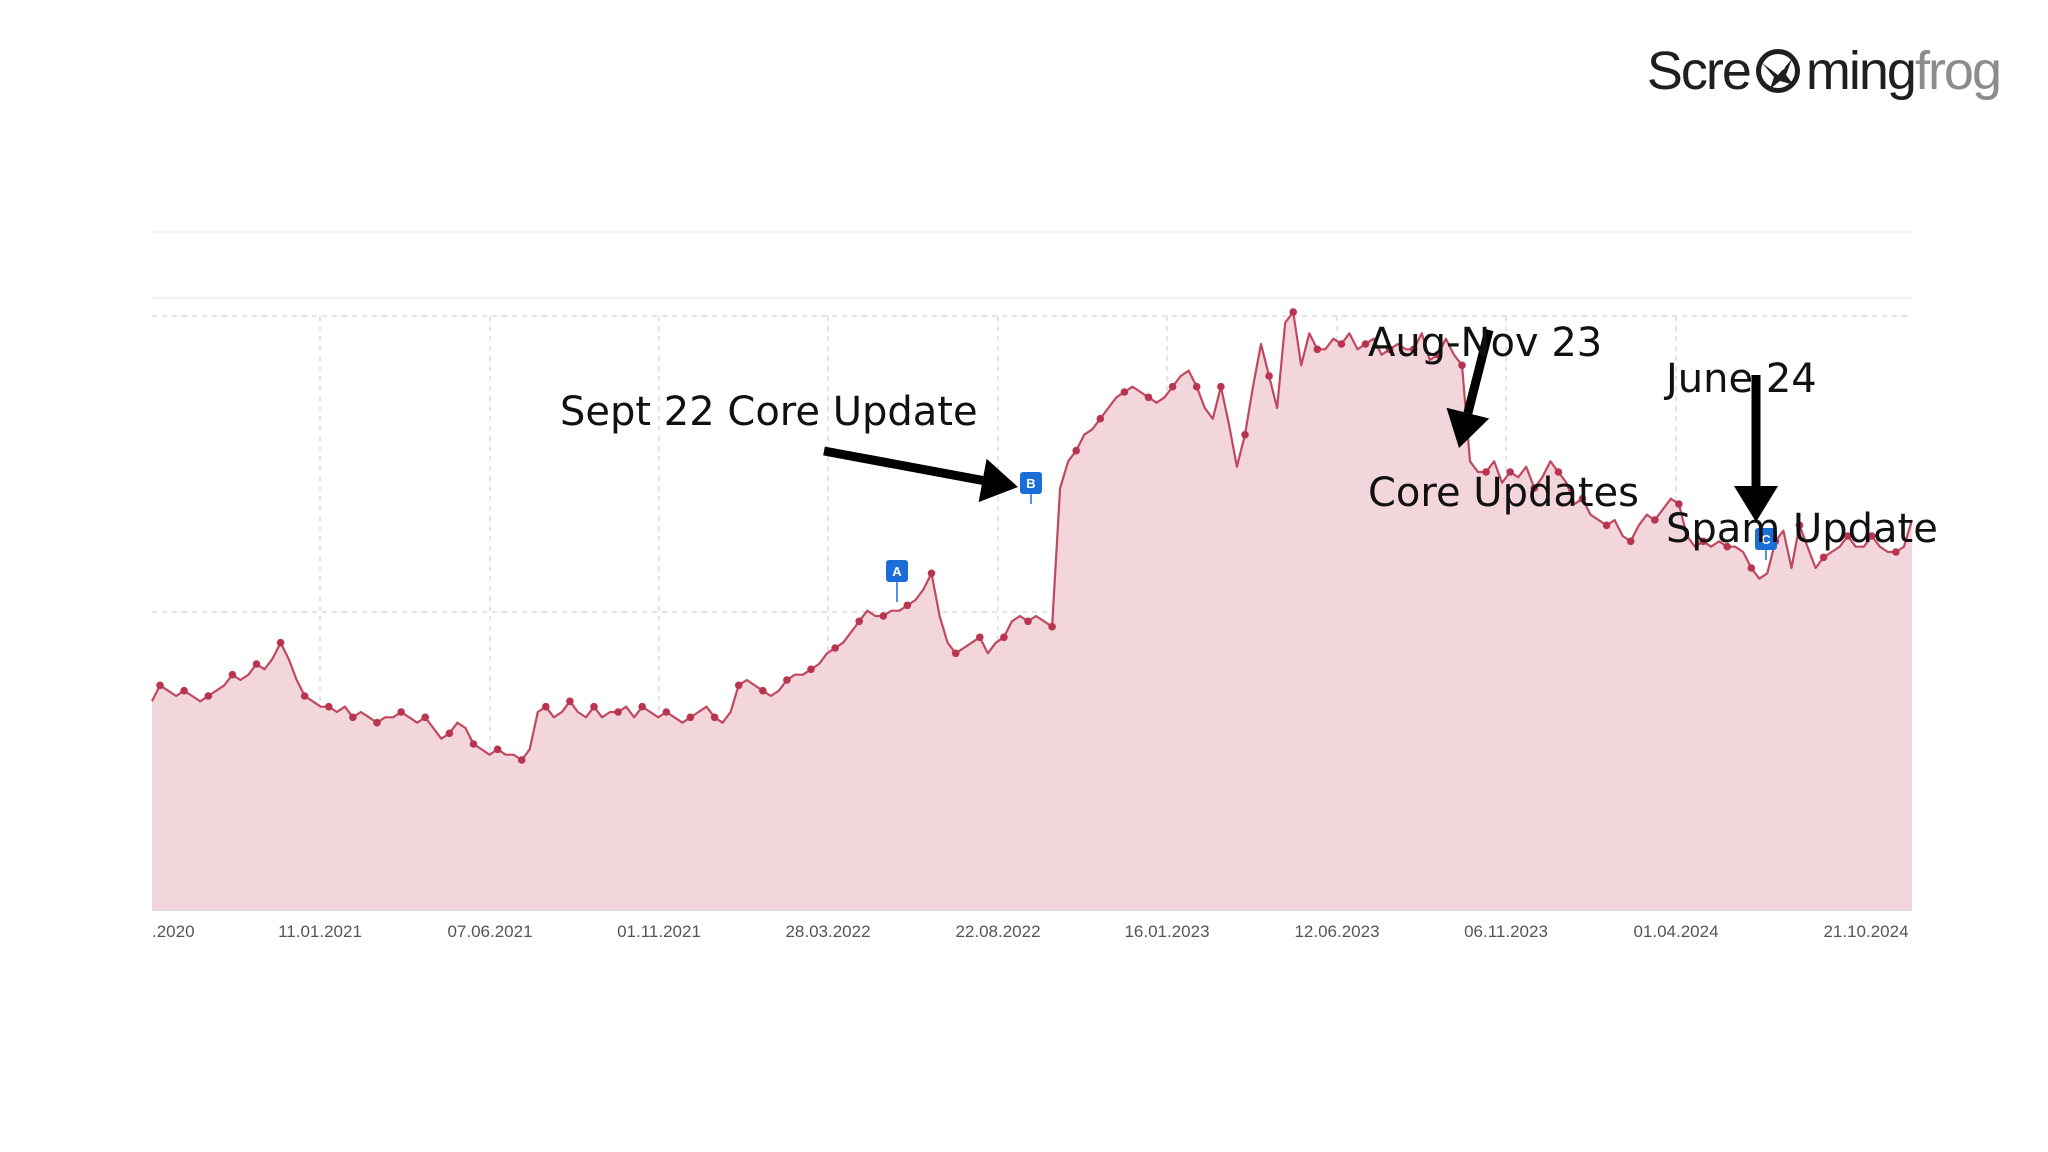 The width and height of the screenshot is (2048, 1152). Describe the element at coordinates (1824, 71) in the screenshot. I see `brand-logo: Scre ming frog` at that location.